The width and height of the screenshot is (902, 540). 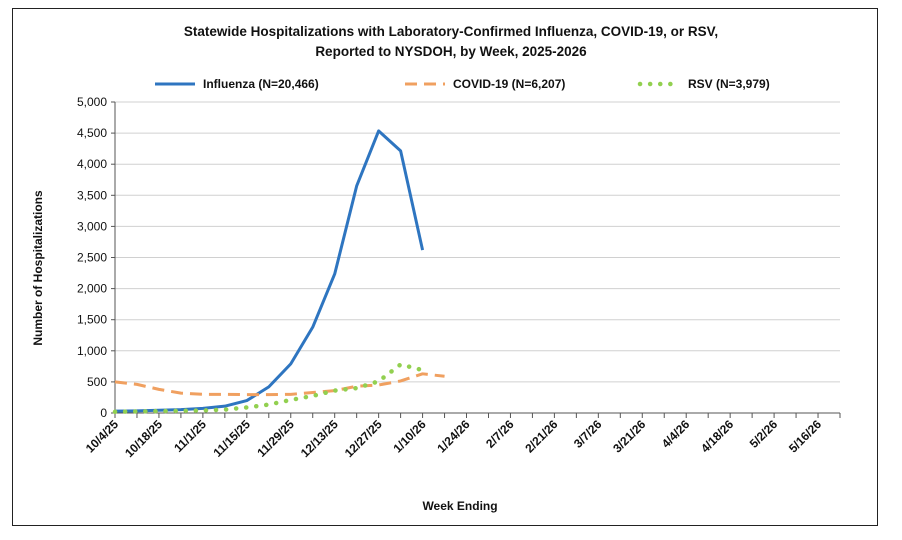 What do you see at coordinates (143, 438) in the screenshot?
I see `x-tick-label: 10/18/25` at bounding box center [143, 438].